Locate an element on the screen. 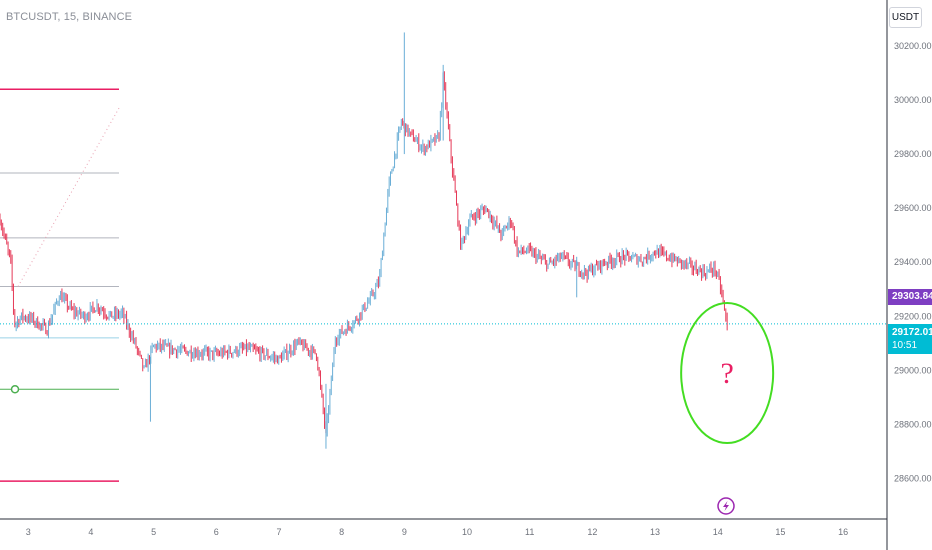  y-tick-label: 29400.00 is located at coordinates (913, 262).